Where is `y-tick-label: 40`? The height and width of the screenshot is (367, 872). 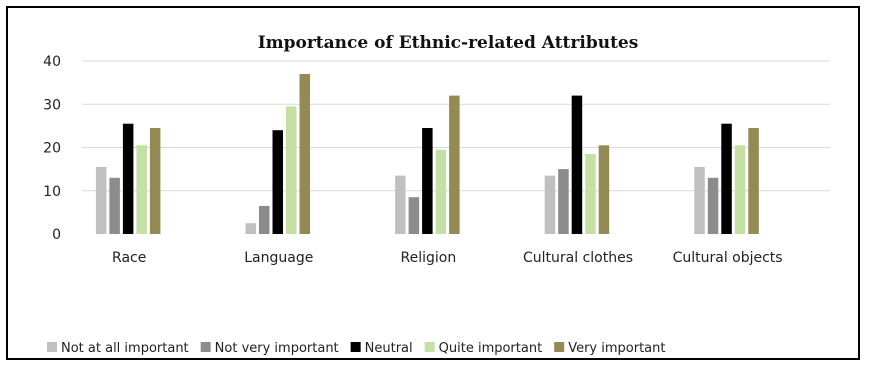 y-tick-label: 40 is located at coordinates (52, 62).